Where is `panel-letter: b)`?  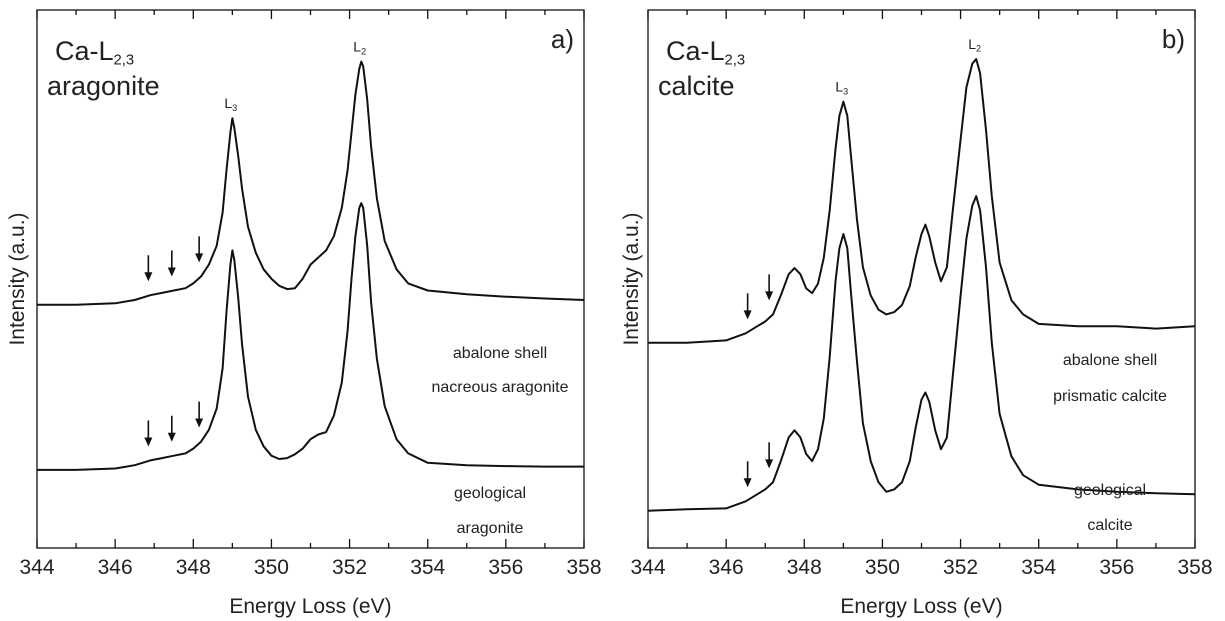 panel-letter: b) is located at coordinates (1173, 39).